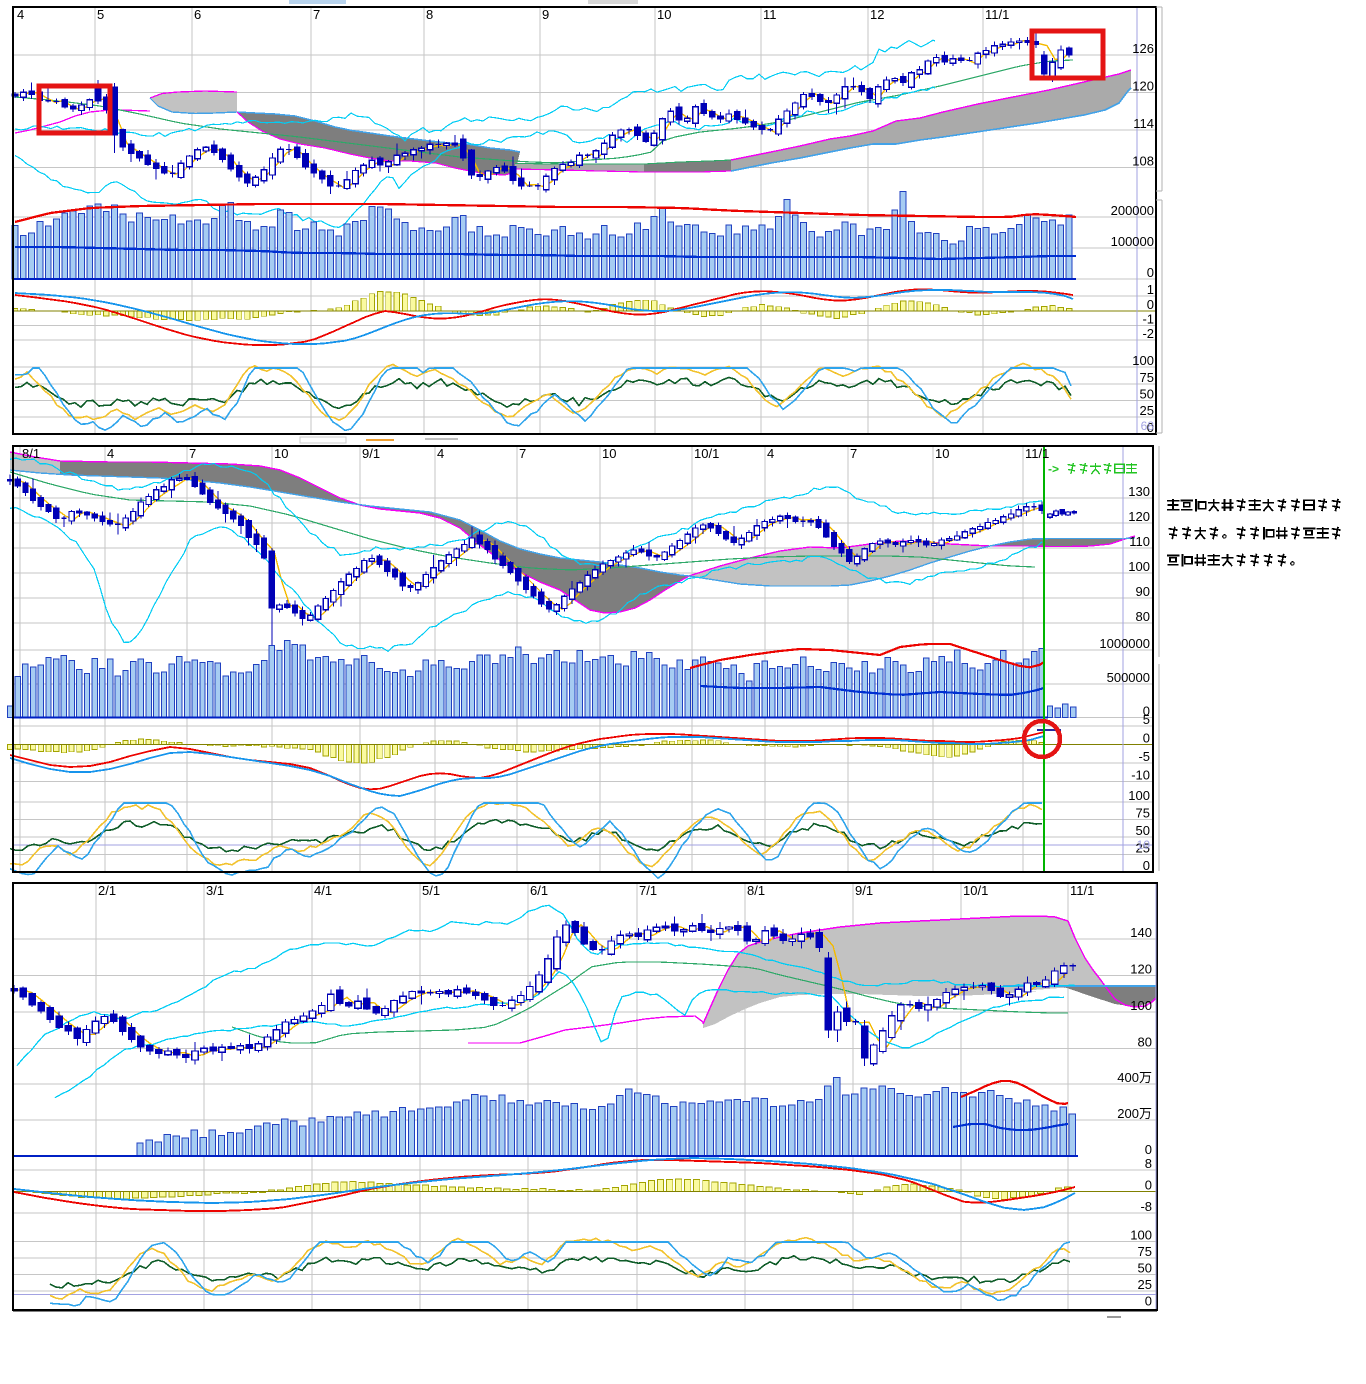  I want to click on svg-text: 2/1, so click(107, 890).